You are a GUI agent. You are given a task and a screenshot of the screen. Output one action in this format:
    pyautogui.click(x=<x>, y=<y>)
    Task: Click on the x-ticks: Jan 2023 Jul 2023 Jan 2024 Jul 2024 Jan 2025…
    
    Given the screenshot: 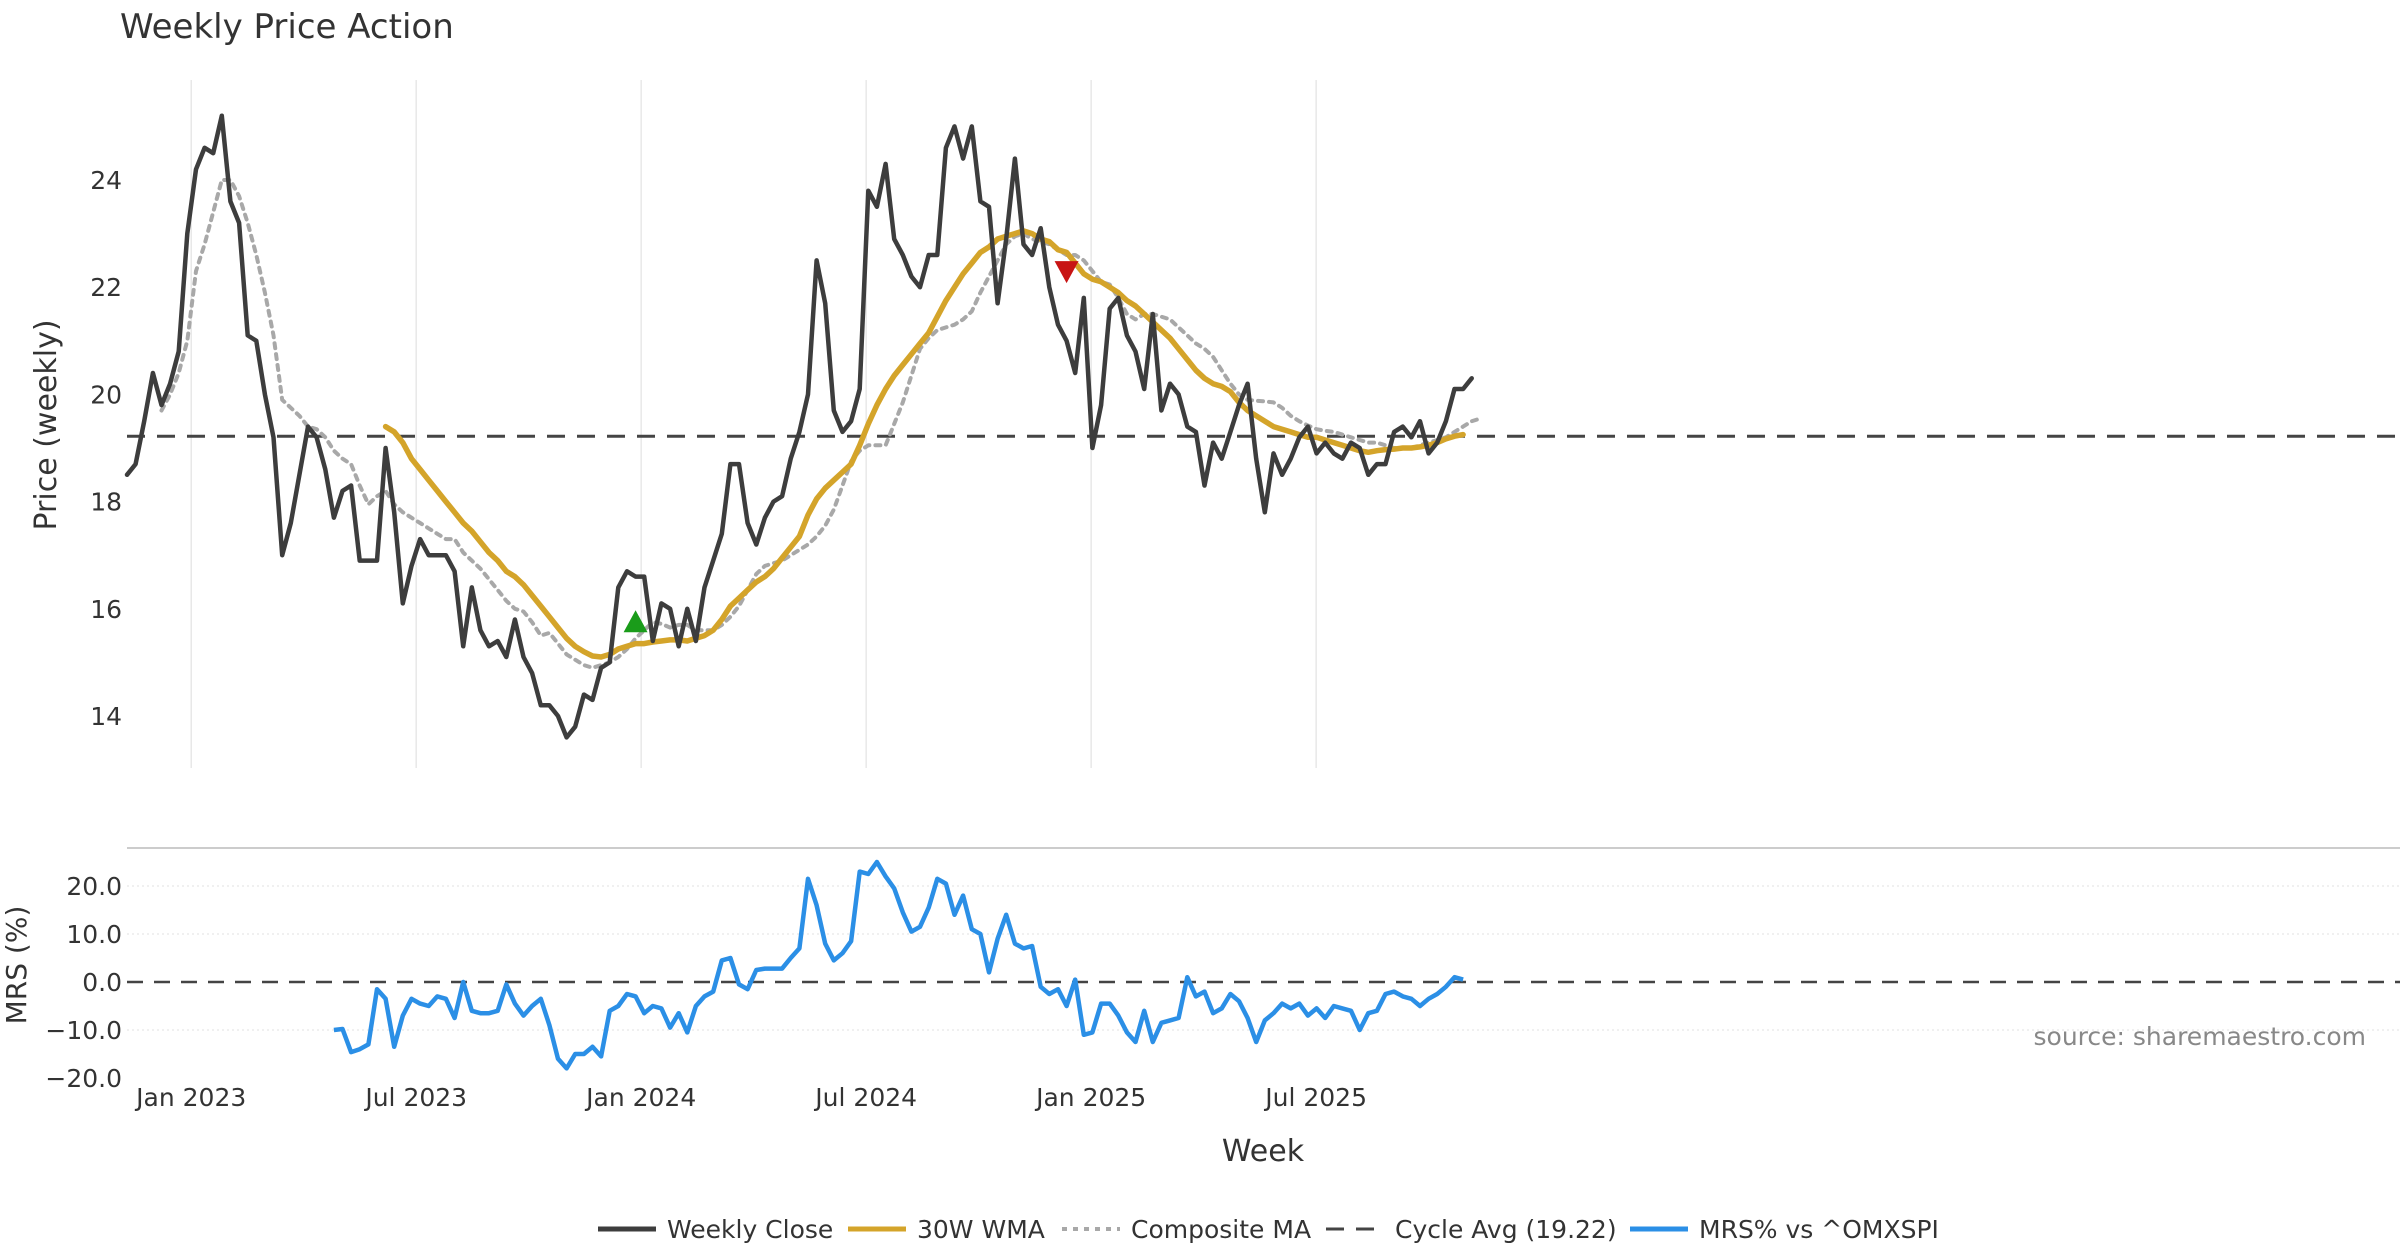 What is the action you would take?
    pyautogui.click(x=750, y=1097)
    